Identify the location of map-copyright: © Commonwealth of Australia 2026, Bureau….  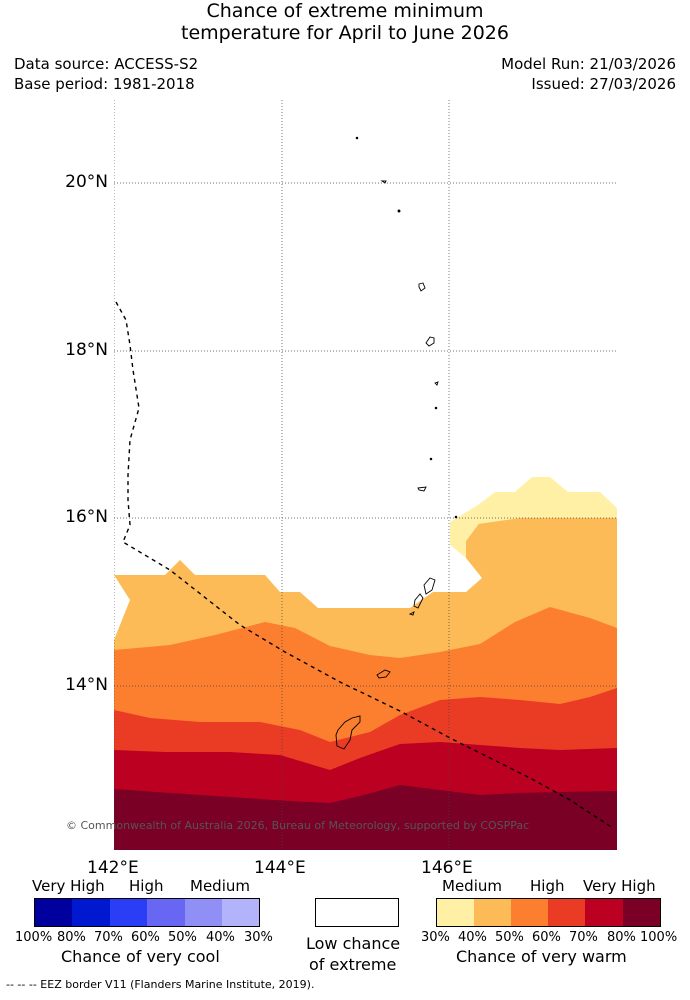
(298, 825).